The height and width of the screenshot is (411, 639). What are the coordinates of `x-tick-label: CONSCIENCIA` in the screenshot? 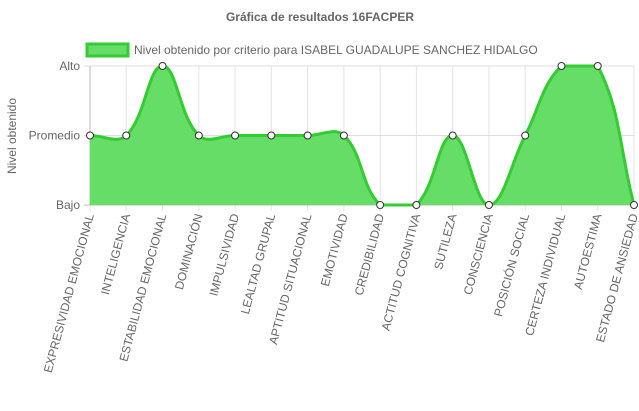 It's located at (478, 254).